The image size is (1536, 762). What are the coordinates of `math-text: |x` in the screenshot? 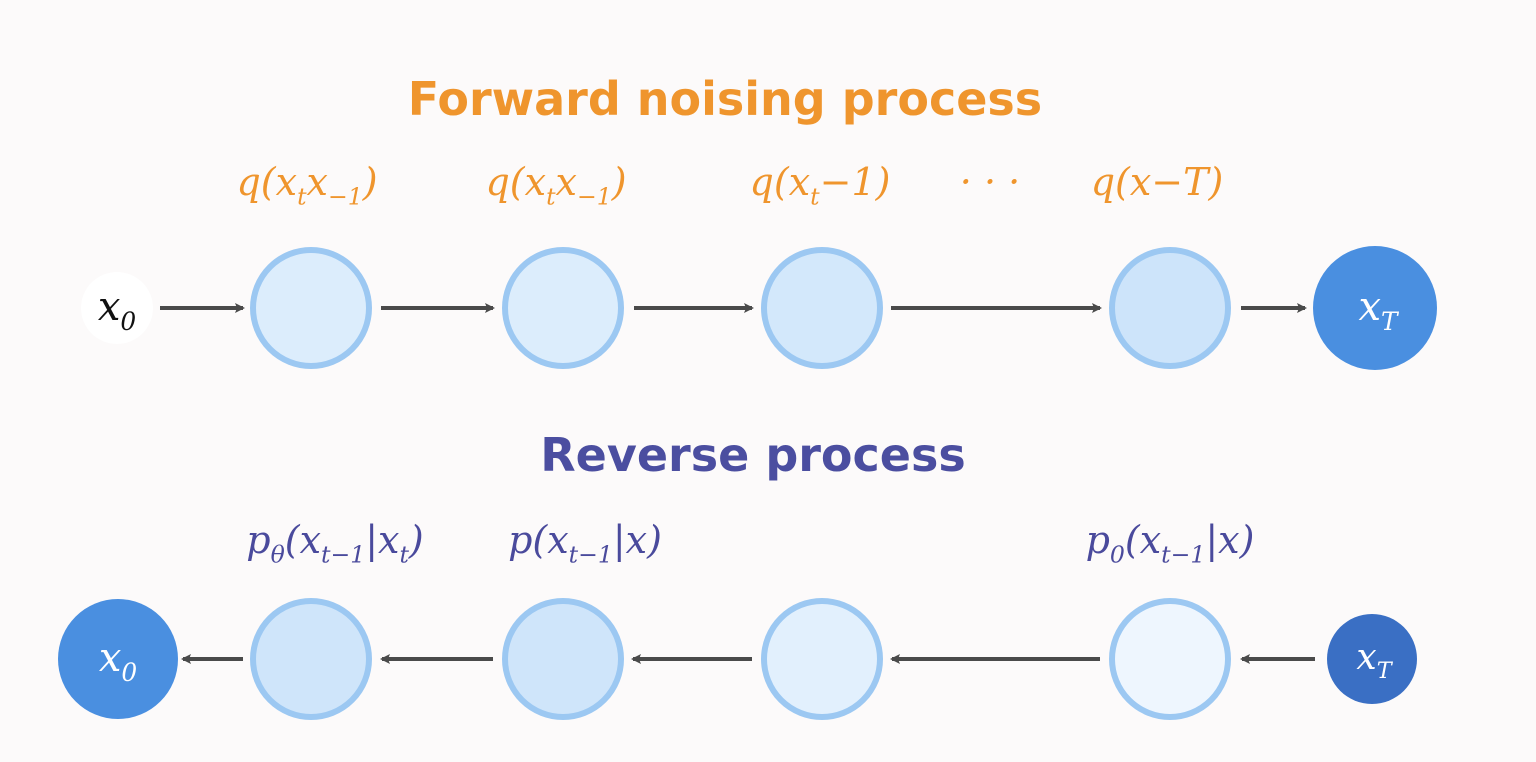 It's located at (382, 540).